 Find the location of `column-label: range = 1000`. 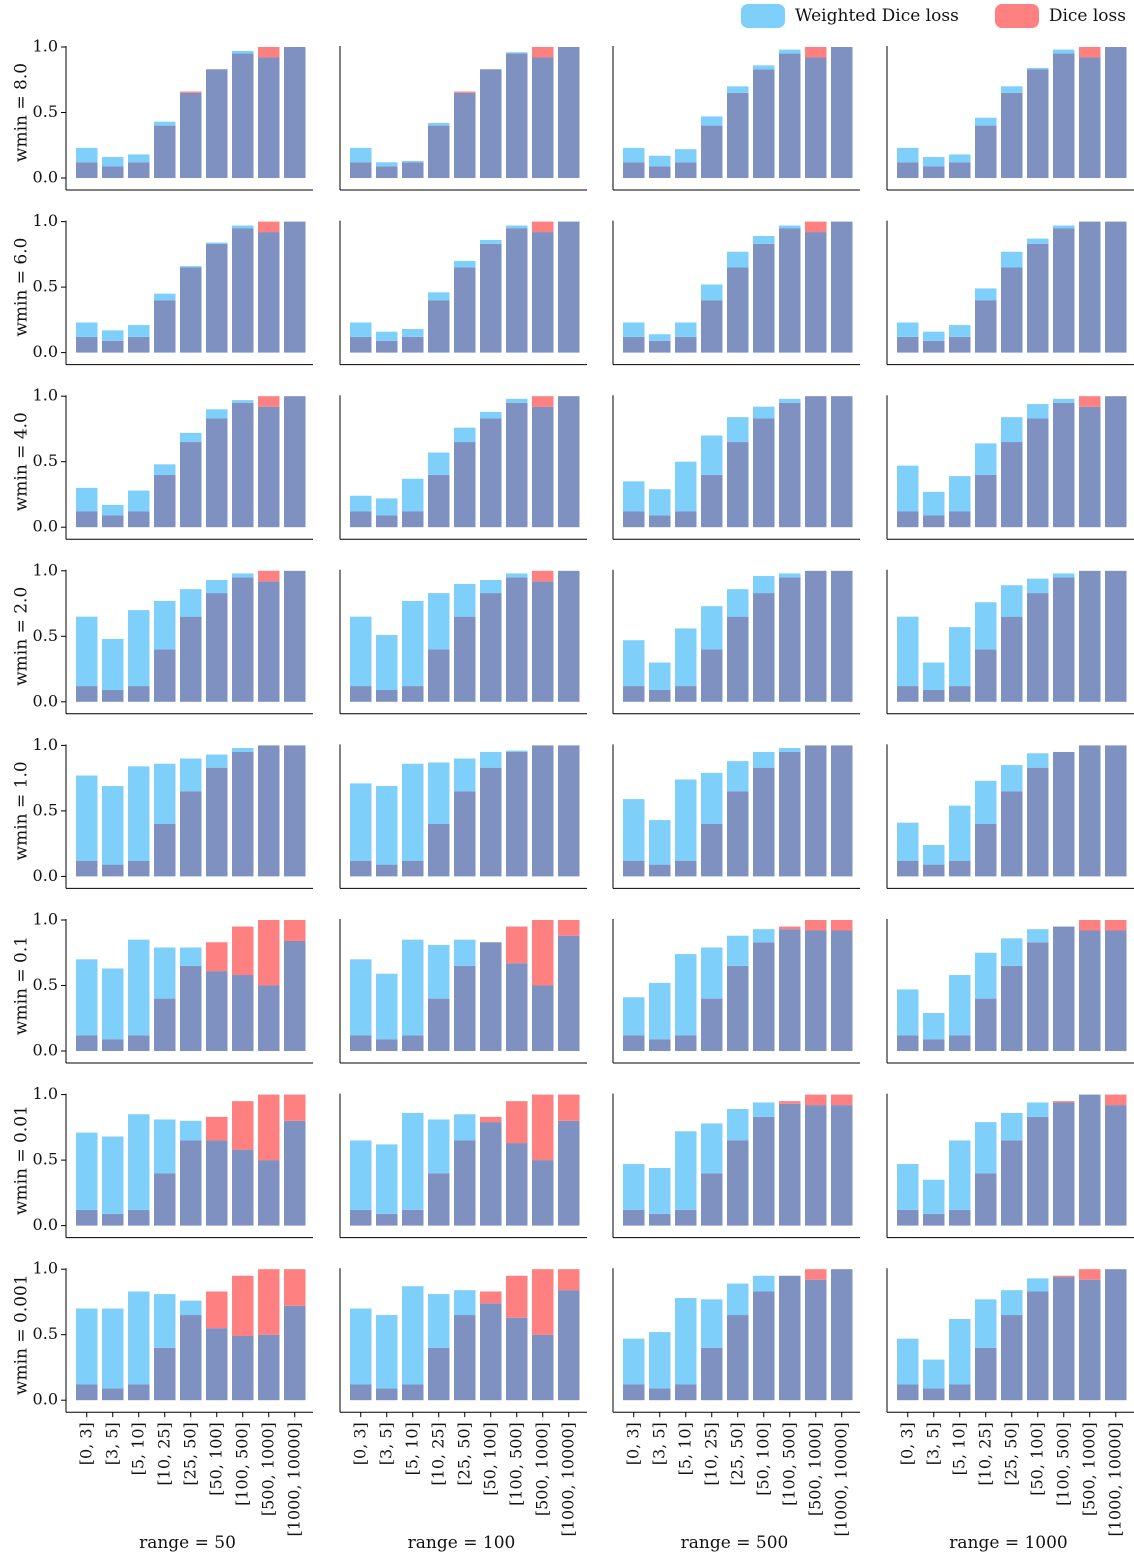

column-label: range = 1000 is located at coordinates (1008, 1543).